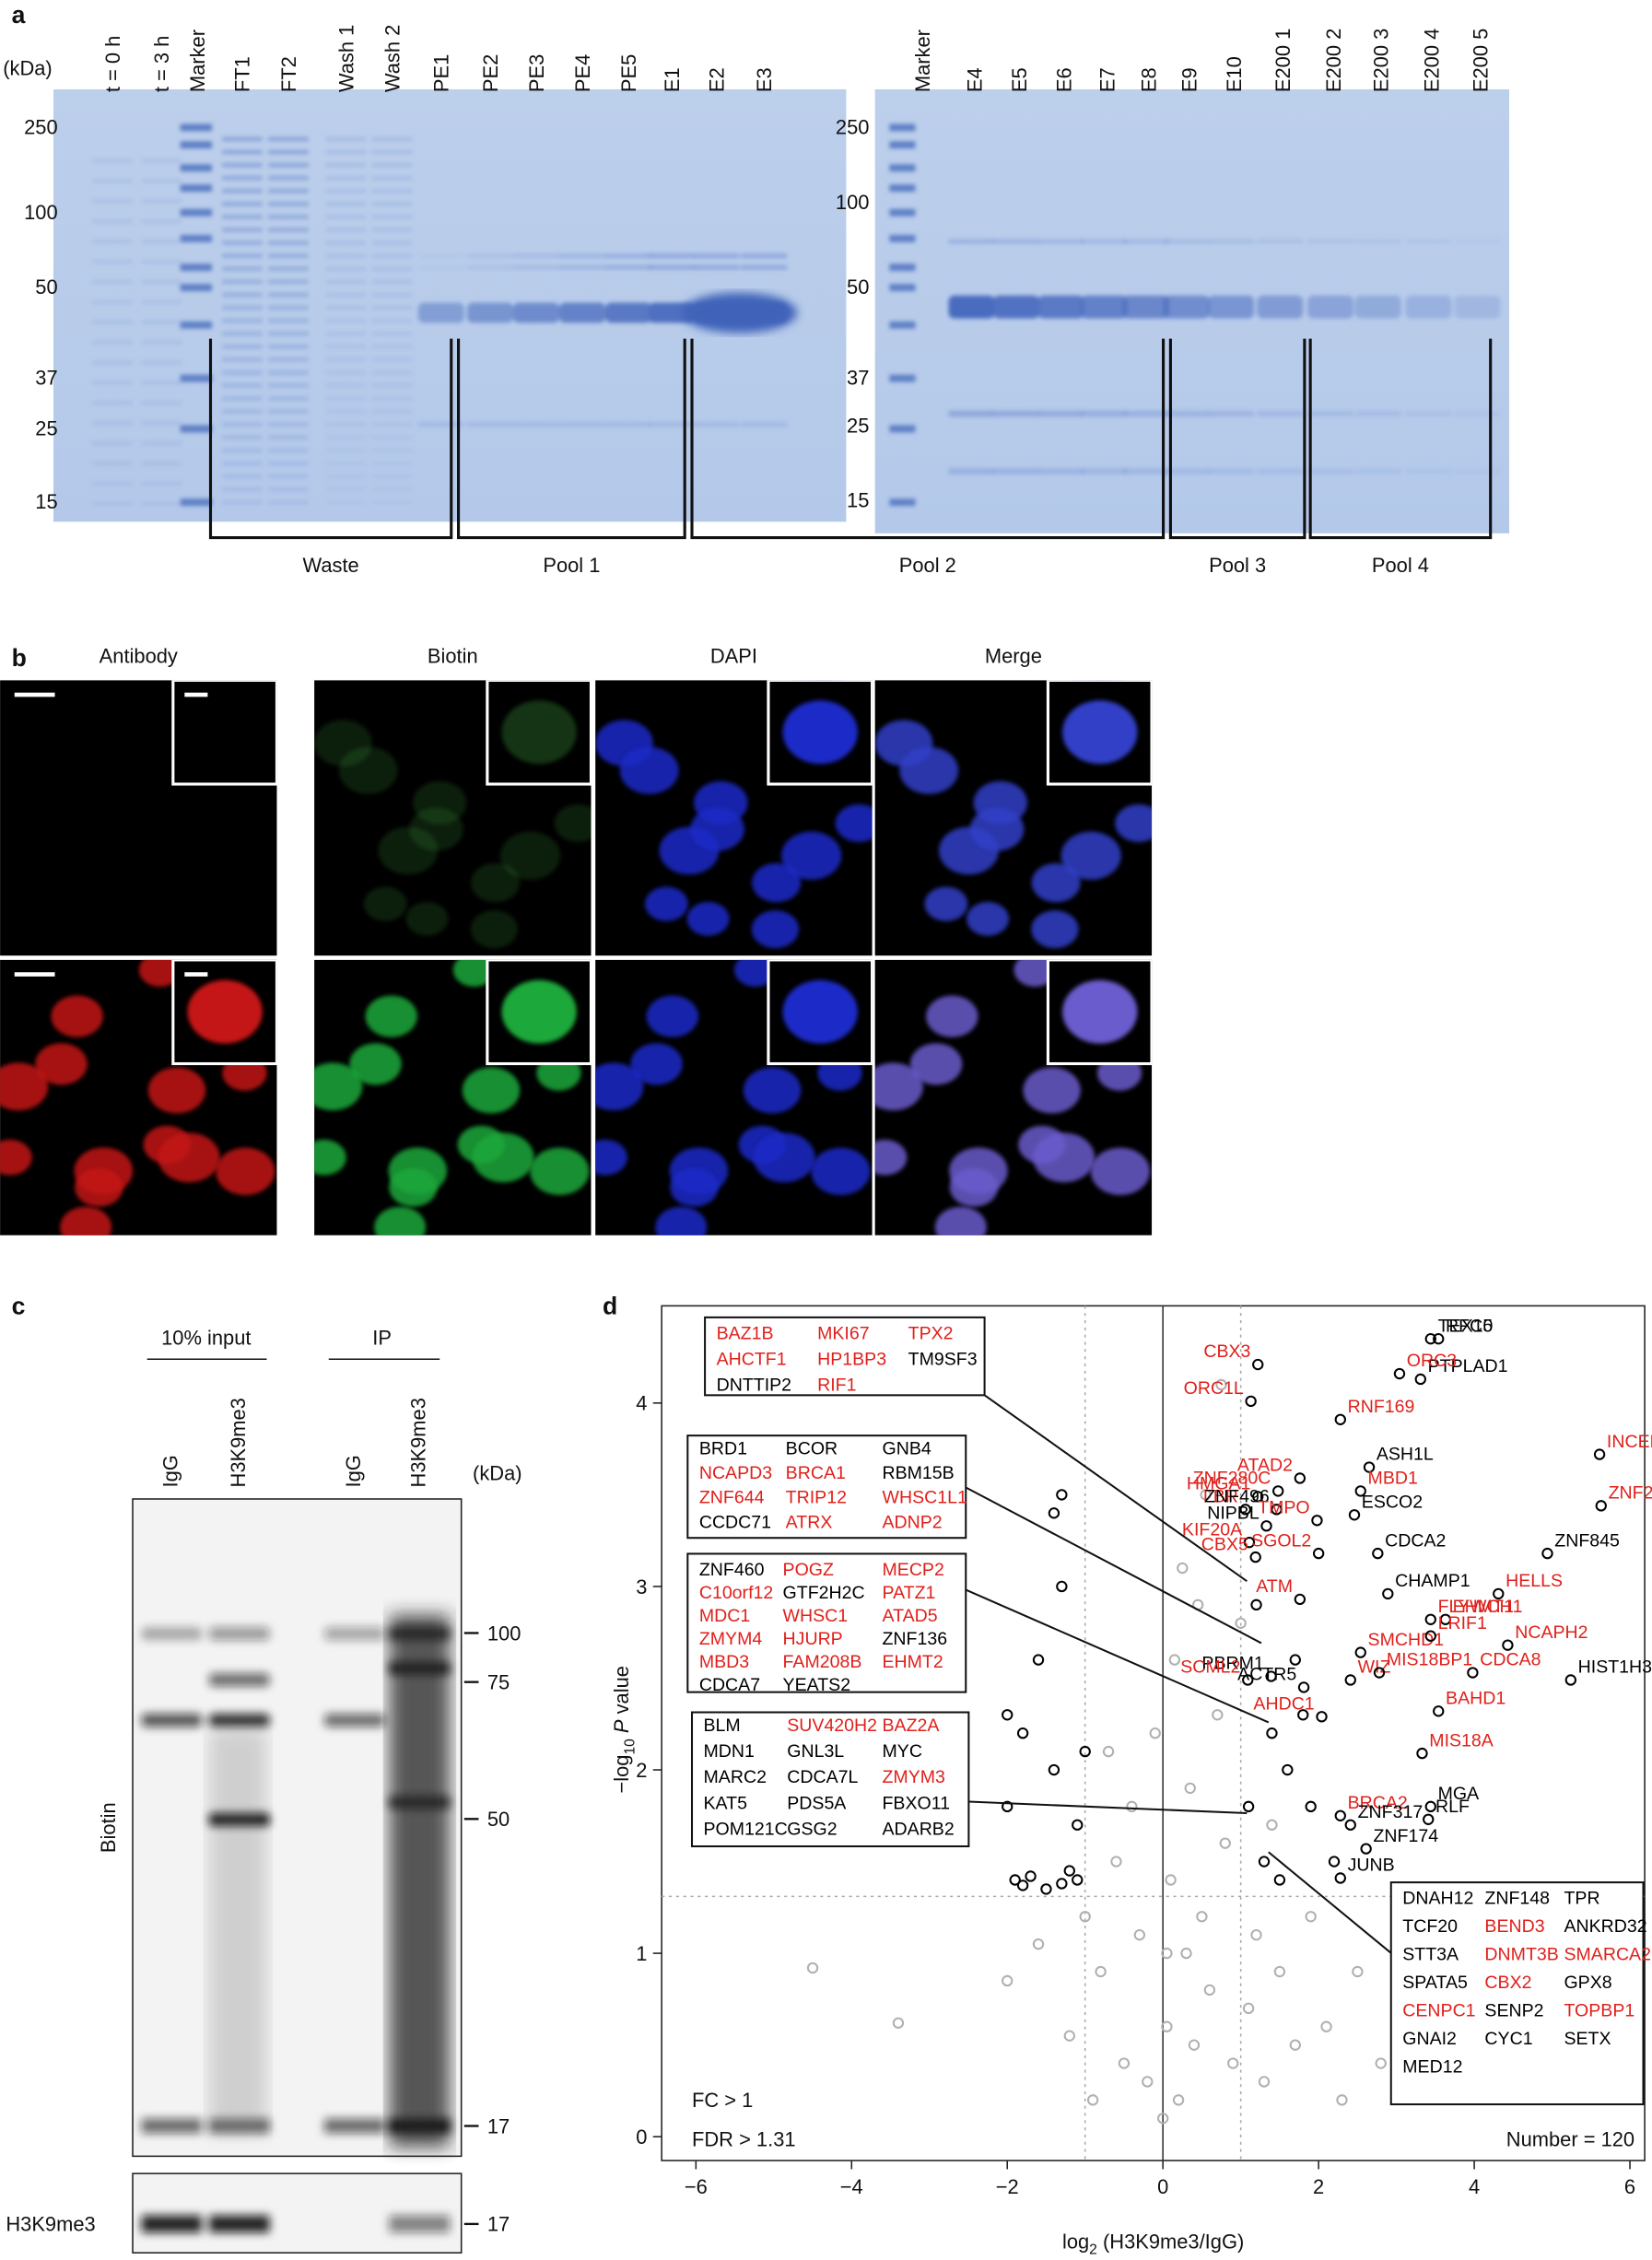 This screenshot has height=2260, width=1652. Describe the element at coordinates (46, 428) in the screenshot. I see `marker-label: 25` at that location.